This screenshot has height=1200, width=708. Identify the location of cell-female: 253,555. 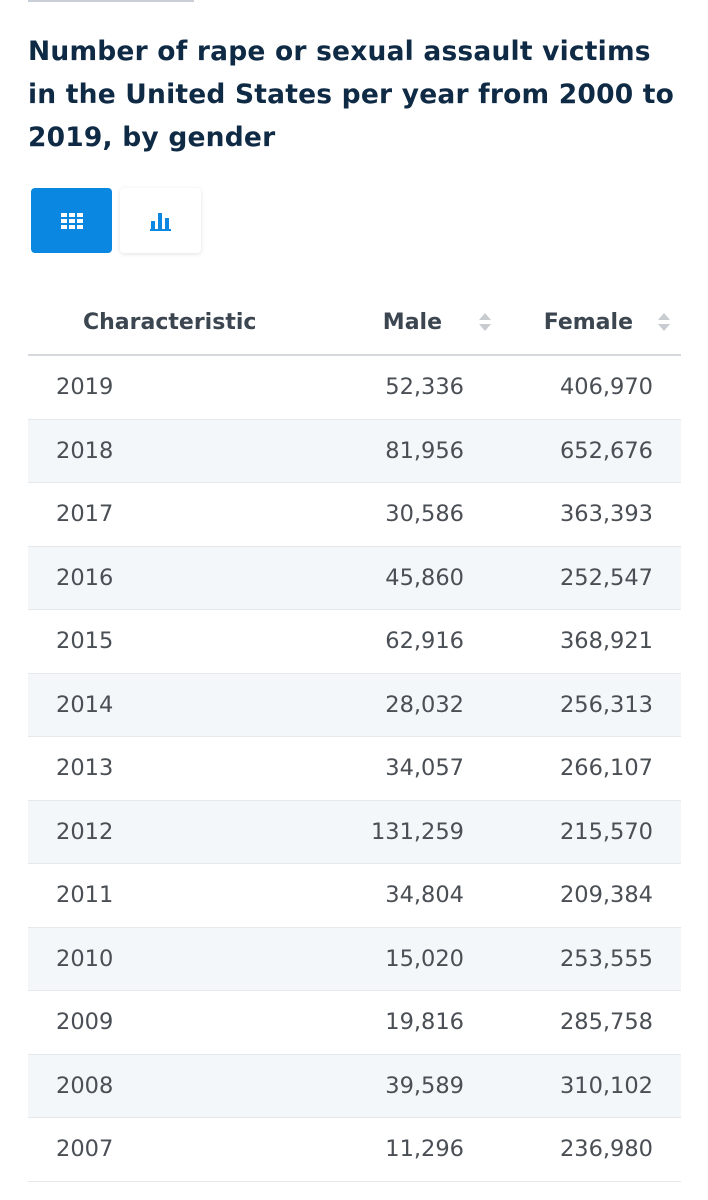
(586, 959).